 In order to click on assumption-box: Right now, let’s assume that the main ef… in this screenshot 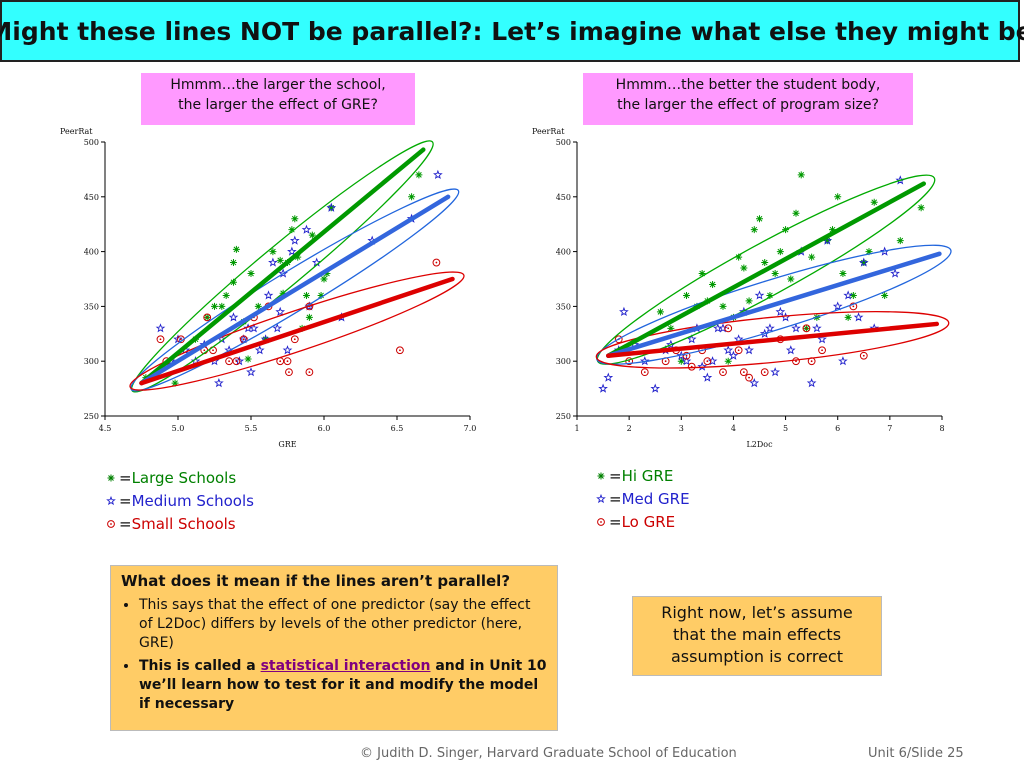, I will do `click(757, 636)`.